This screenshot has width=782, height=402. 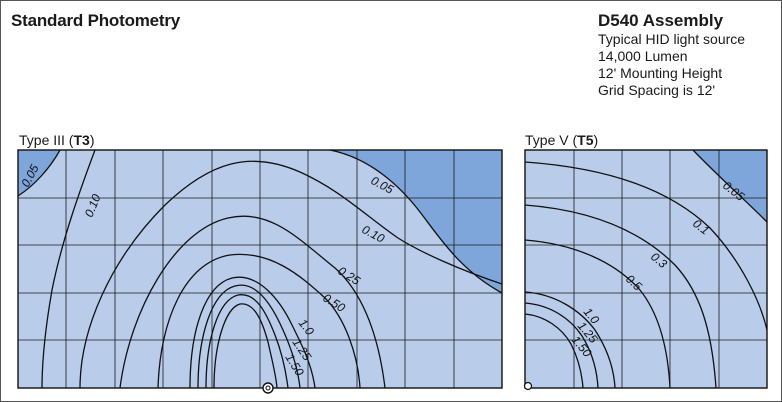 I want to click on type-v-label: Type V (T5), so click(x=562, y=140).